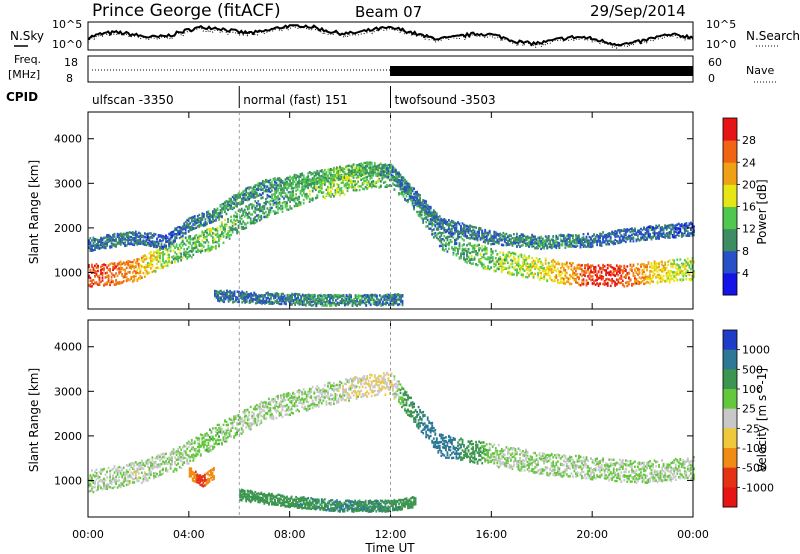  I want to click on station-title: Prince George (fitACF), so click(186, 11).